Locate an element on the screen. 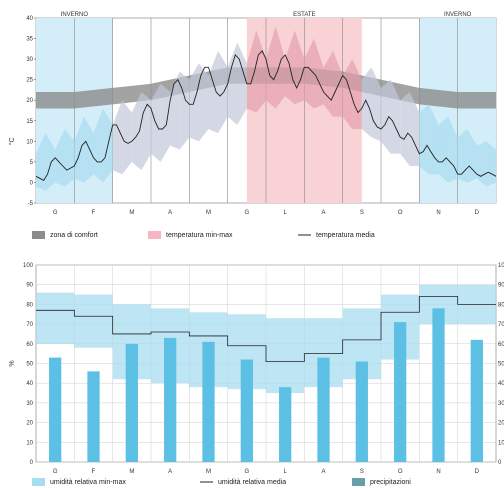 The height and width of the screenshot is (488, 504). y-axis-label: °C is located at coordinates (12, 141).